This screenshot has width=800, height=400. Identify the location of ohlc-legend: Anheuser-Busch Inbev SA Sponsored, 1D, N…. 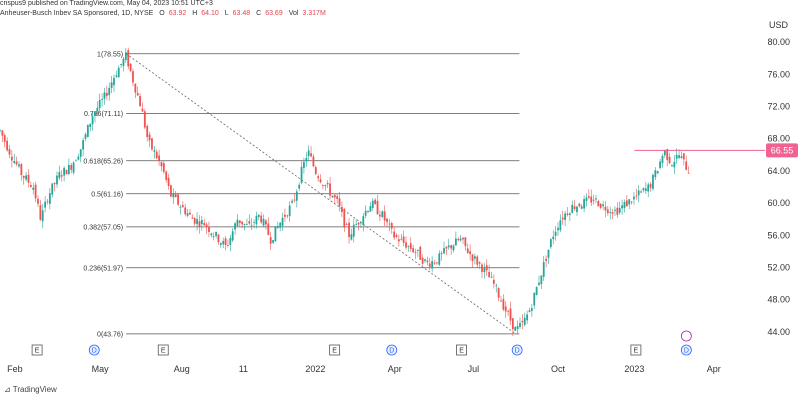
(165, 13).